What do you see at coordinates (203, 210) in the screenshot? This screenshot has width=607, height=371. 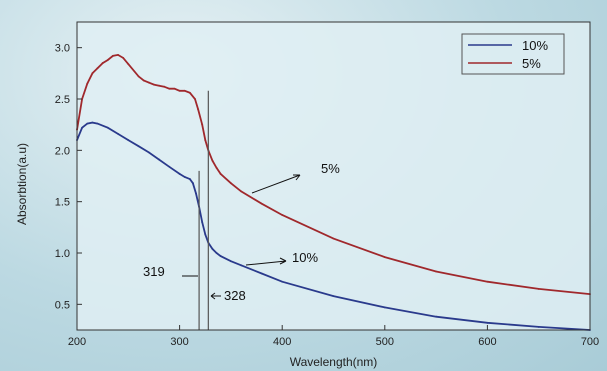 I see `marker-layer` at bounding box center [203, 210].